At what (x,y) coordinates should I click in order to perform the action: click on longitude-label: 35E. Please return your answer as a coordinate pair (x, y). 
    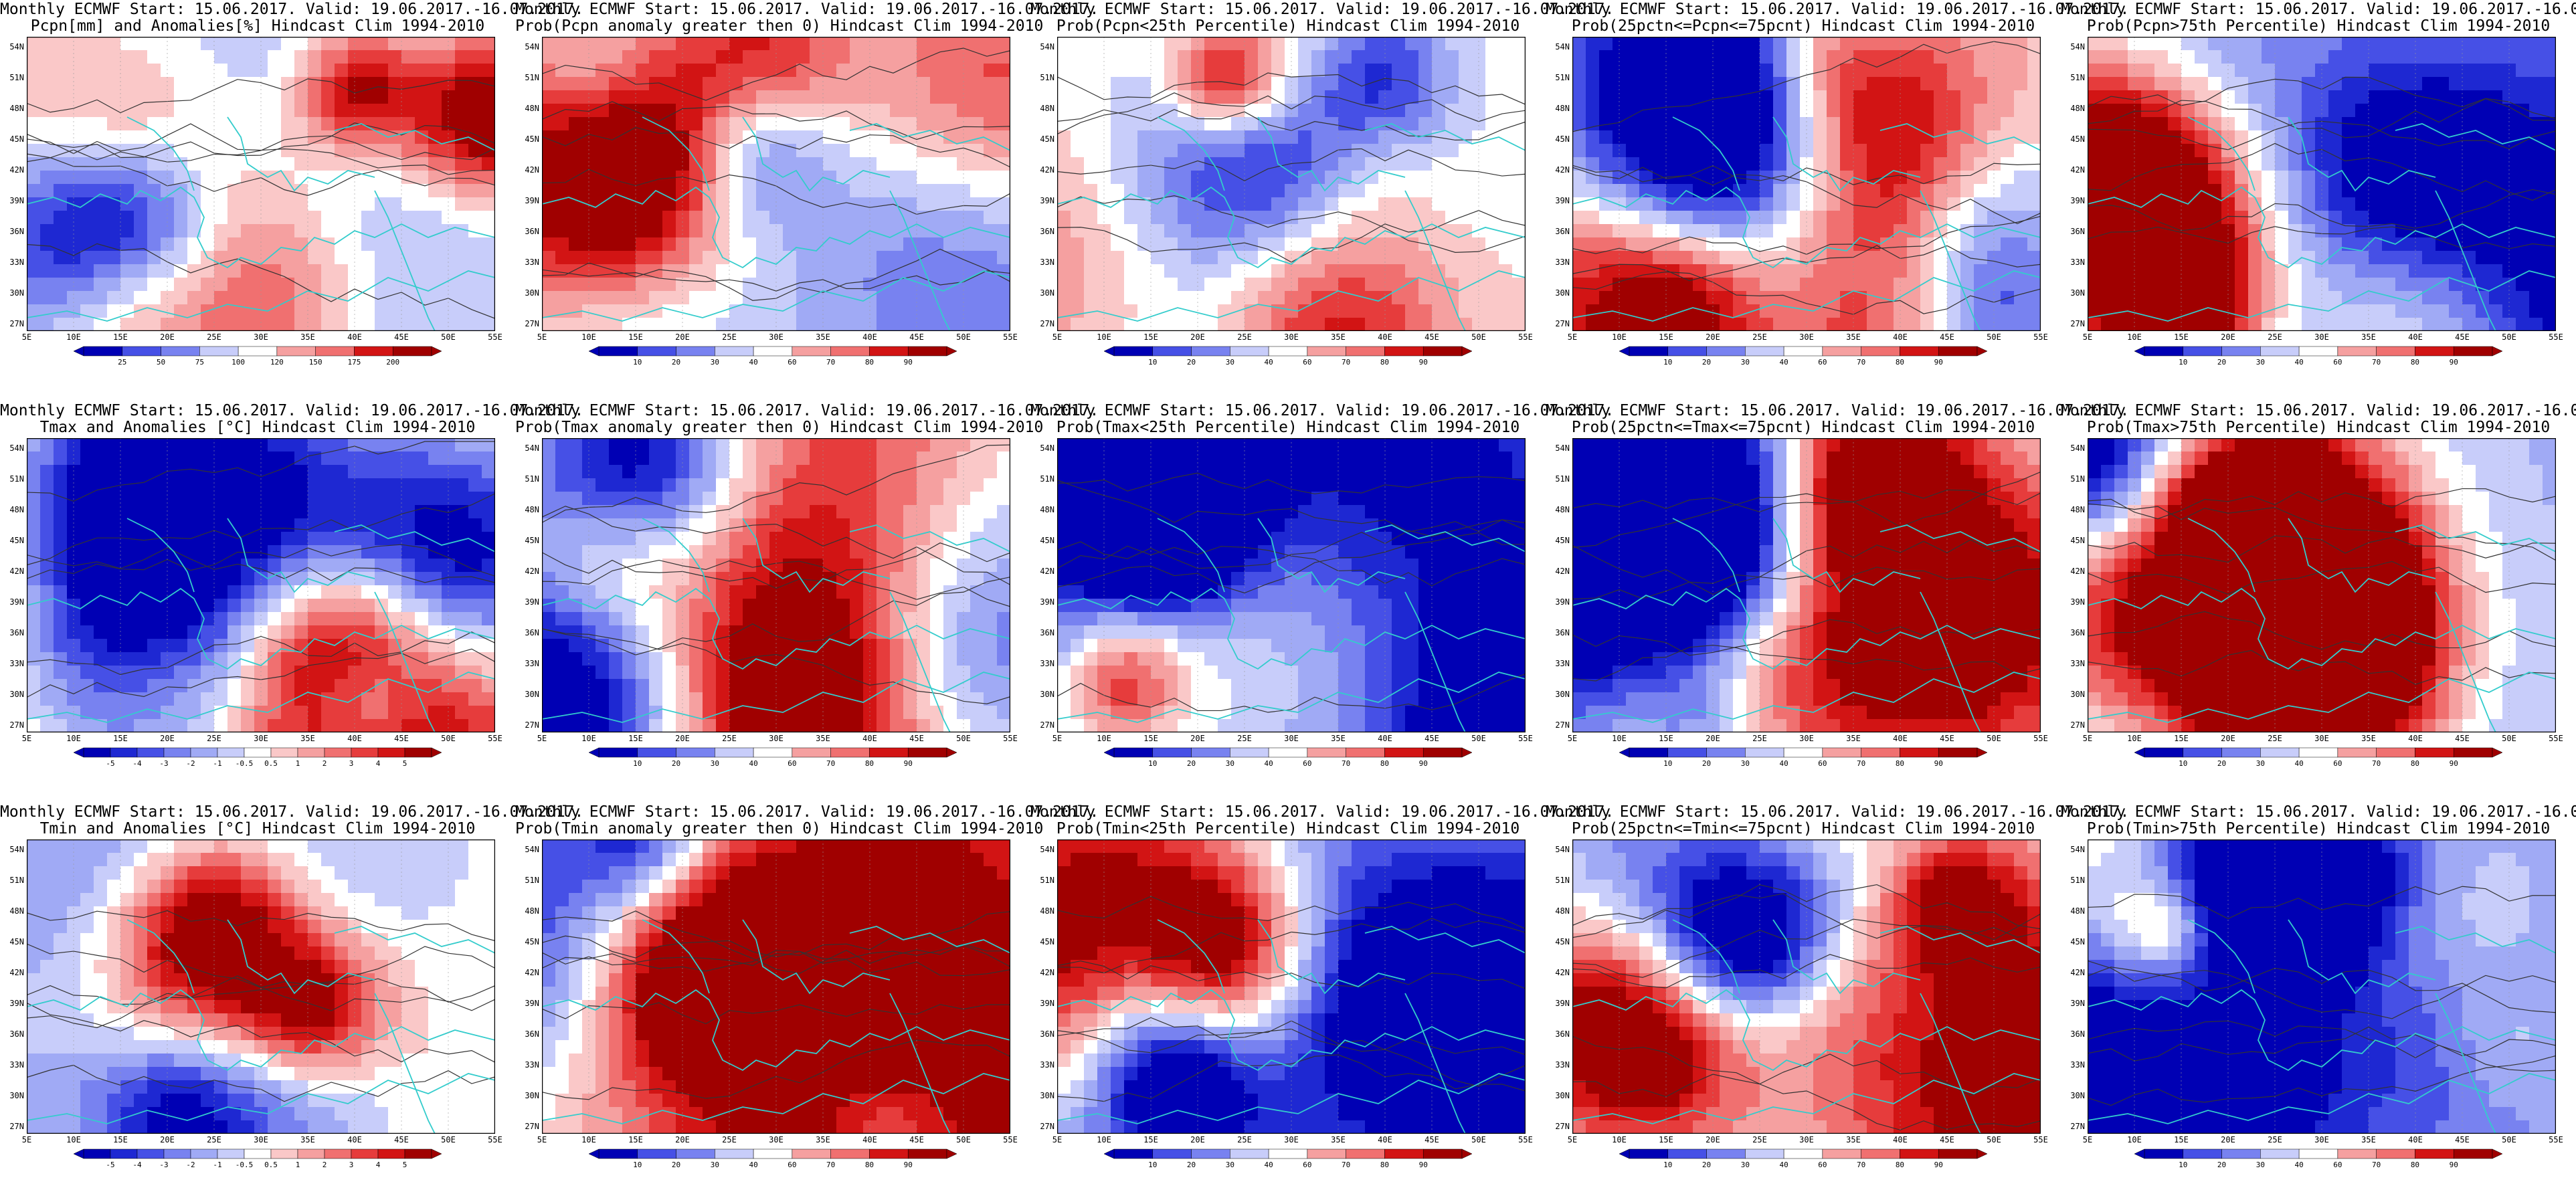
    Looking at the image, I should click on (1338, 1139).